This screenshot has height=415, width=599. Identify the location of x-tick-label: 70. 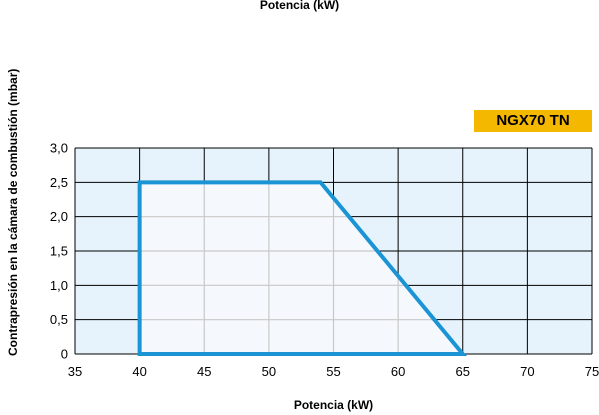
(527, 371).